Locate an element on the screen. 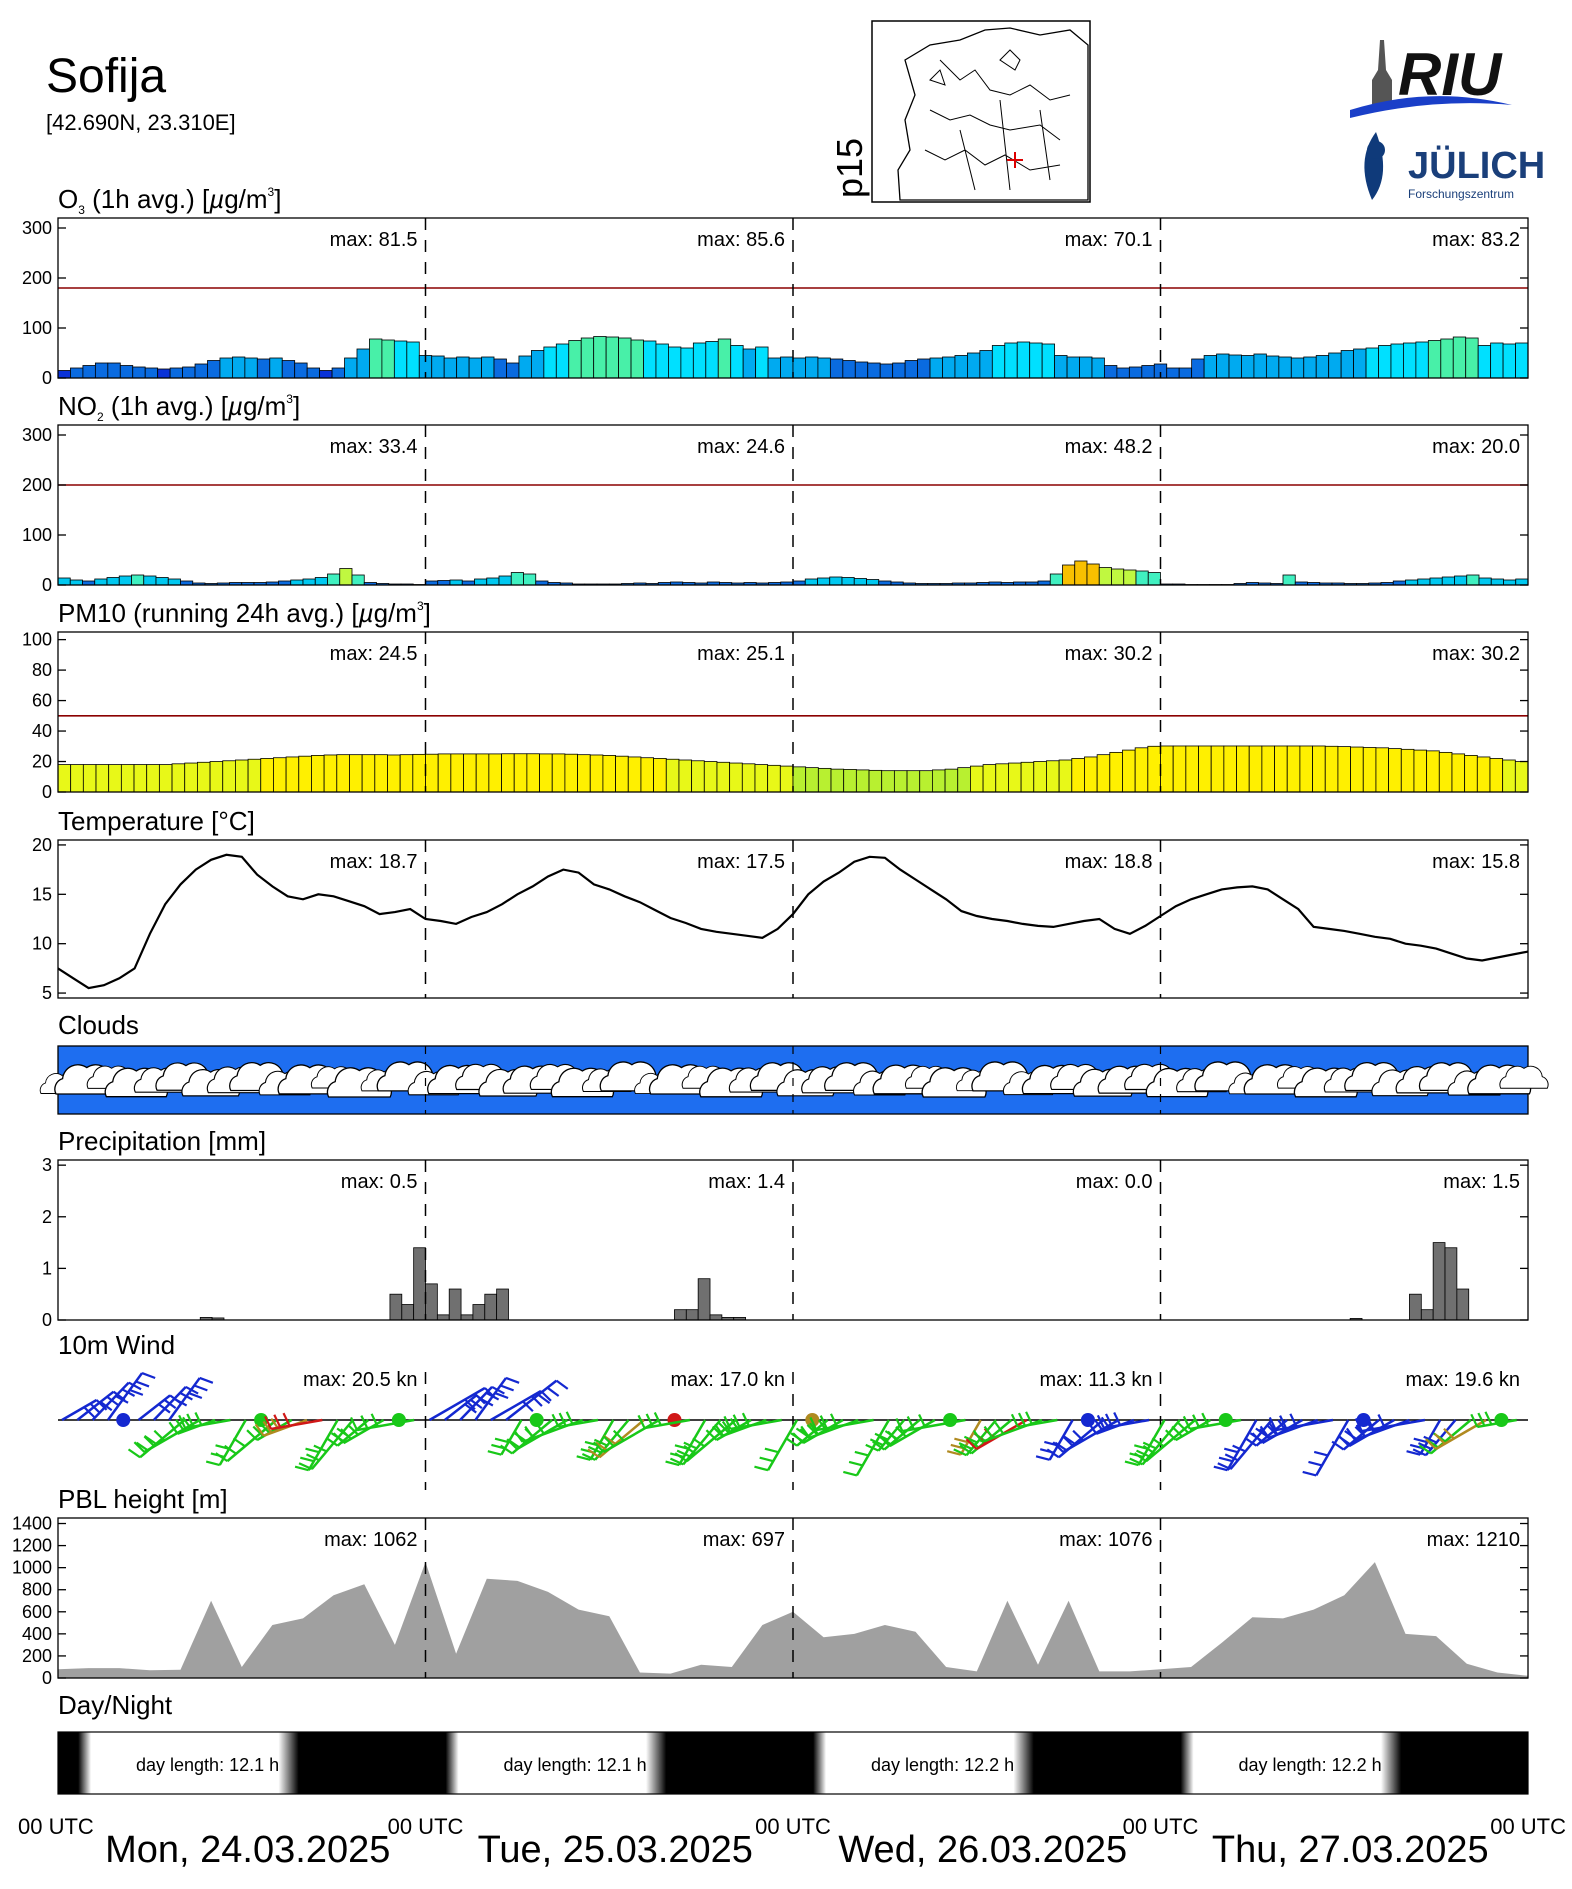 The height and width of the screenshot is (1889, 1572). daily-max-label: max: 18.8 is located at coordinates (1109, 862).